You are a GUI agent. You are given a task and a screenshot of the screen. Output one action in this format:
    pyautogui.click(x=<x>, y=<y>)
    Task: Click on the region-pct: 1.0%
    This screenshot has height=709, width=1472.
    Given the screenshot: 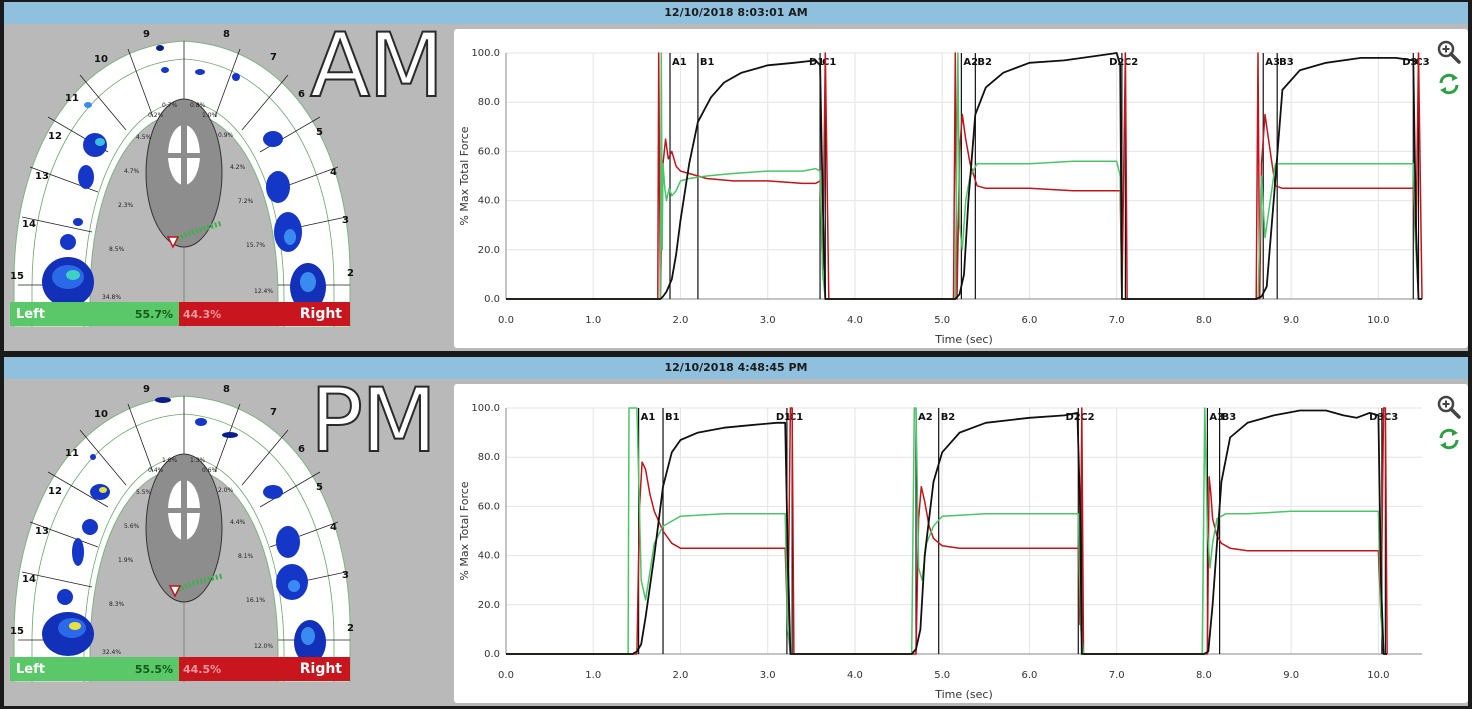 What is the action you would take?
    pyautogui.click(x=170, y=460)
    